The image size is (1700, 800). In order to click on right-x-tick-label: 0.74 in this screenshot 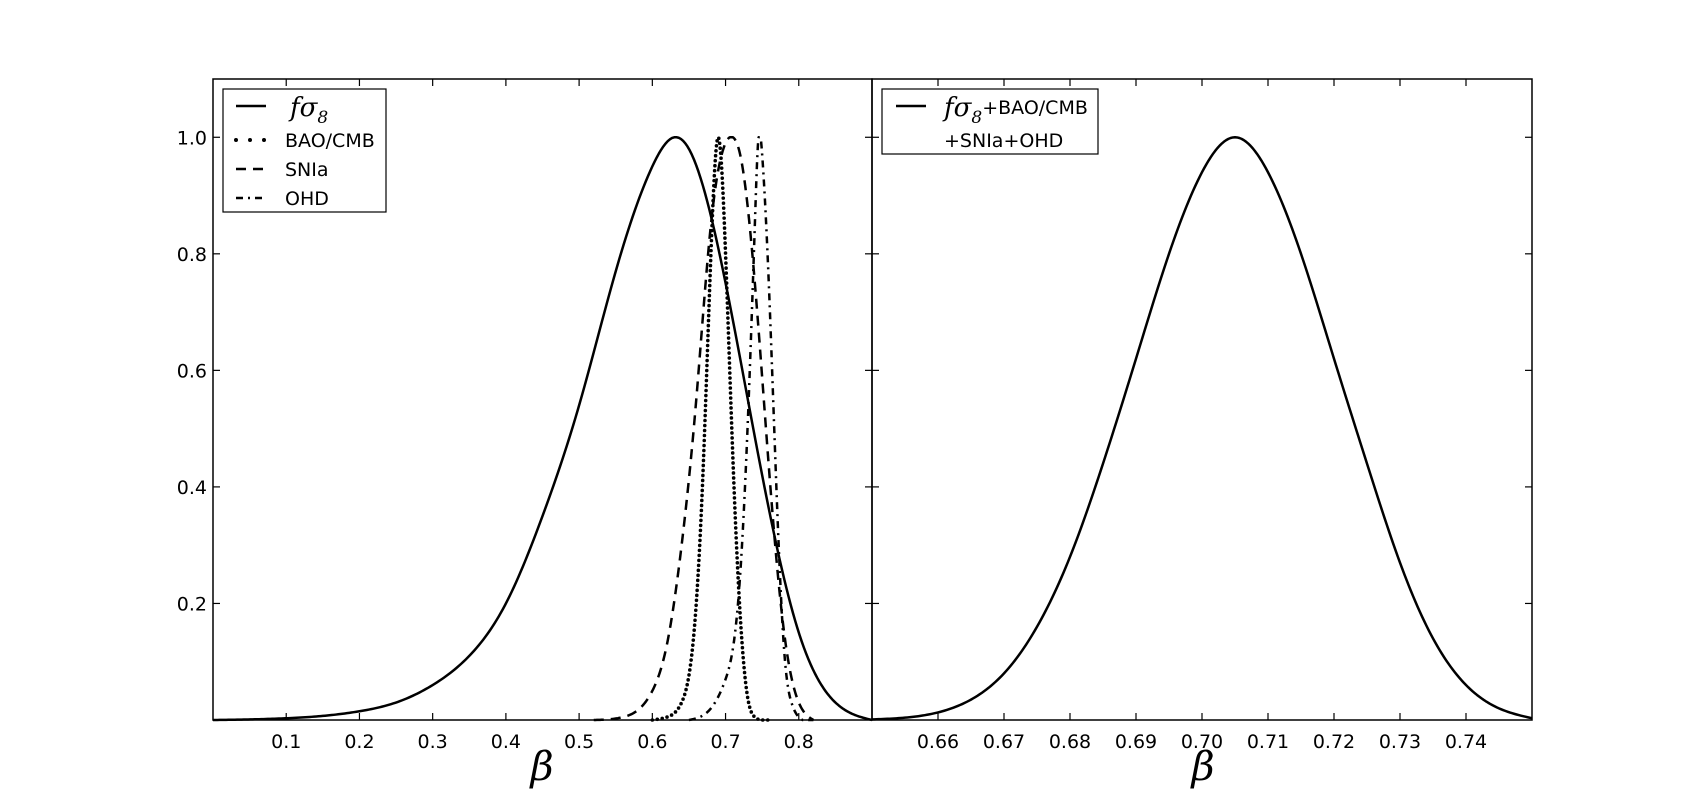, I will do `click(1466, 742)`.